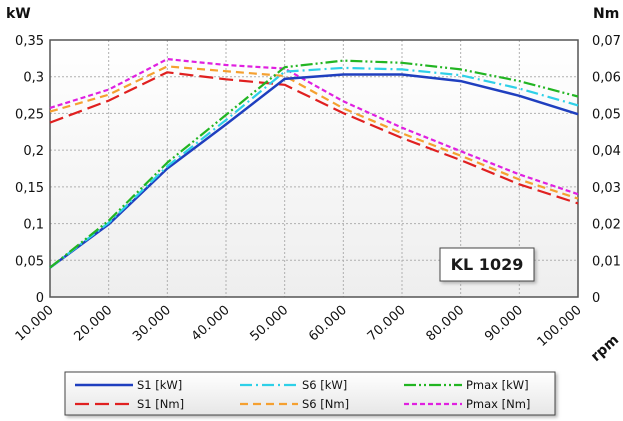  Describe the element at coordinates (606, 14) in the screenshot. I see `right-axis-unit: Nm` at that location.